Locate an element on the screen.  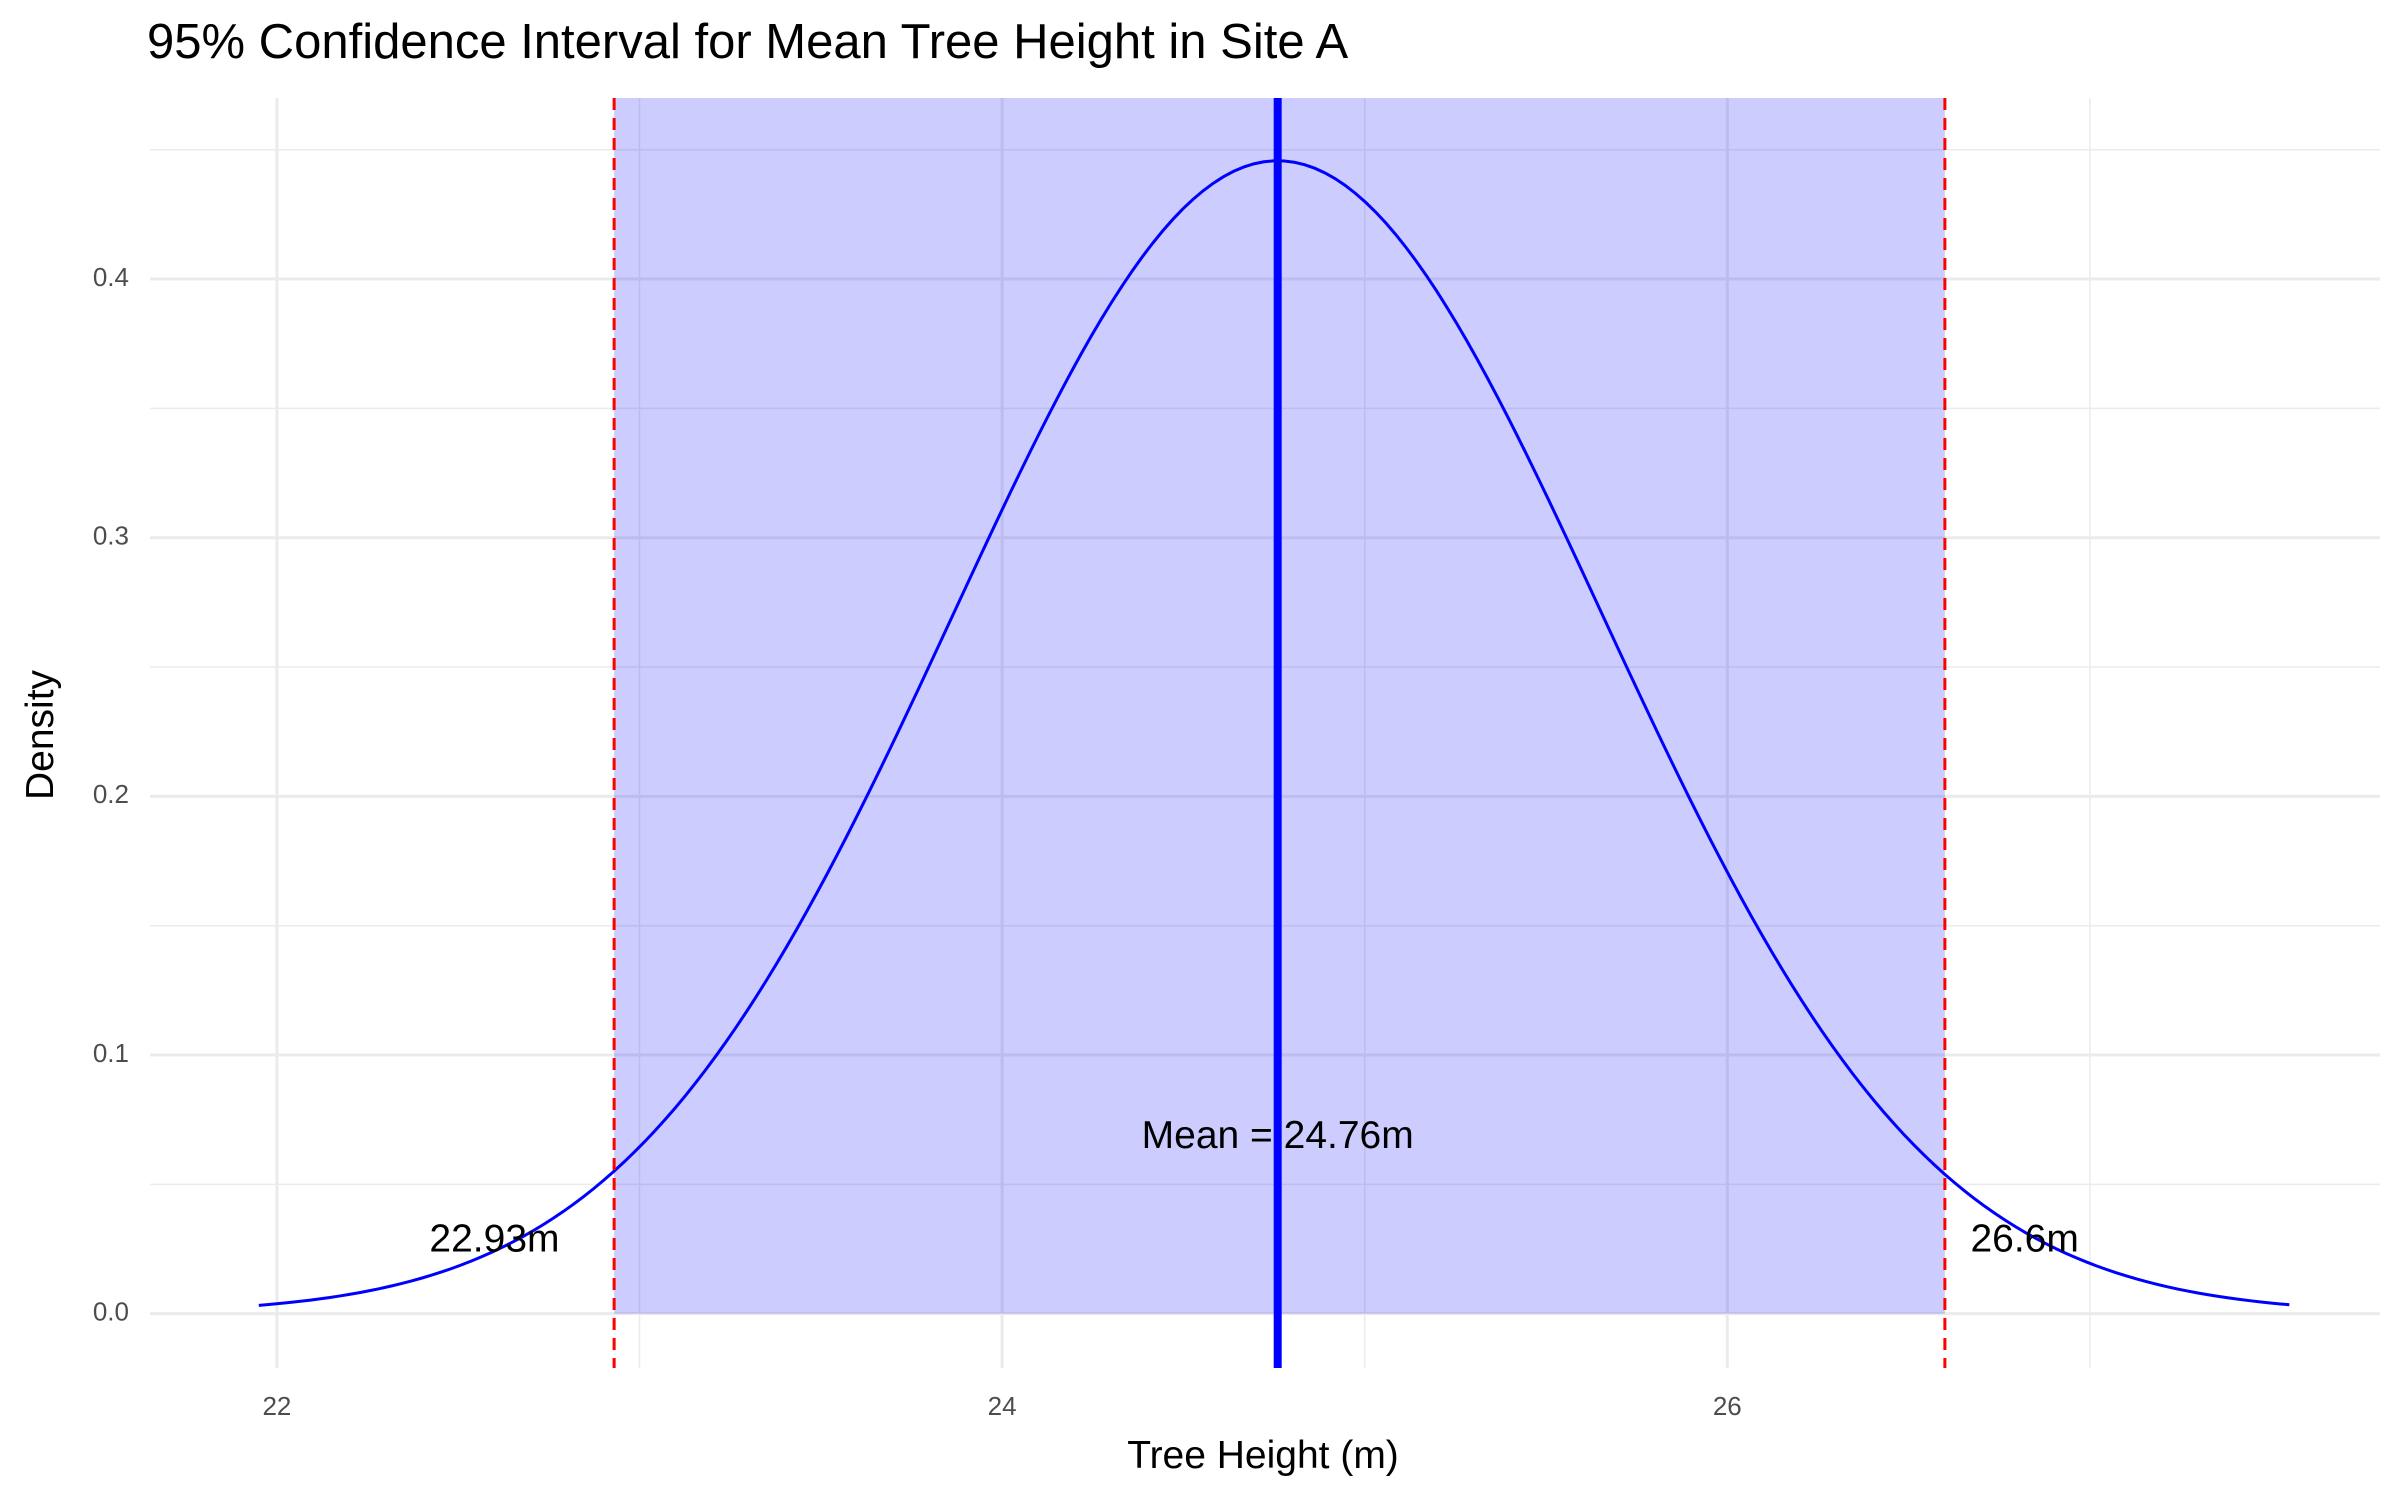
y-tick-label: 0.2 is located at coordinates (111, 794).